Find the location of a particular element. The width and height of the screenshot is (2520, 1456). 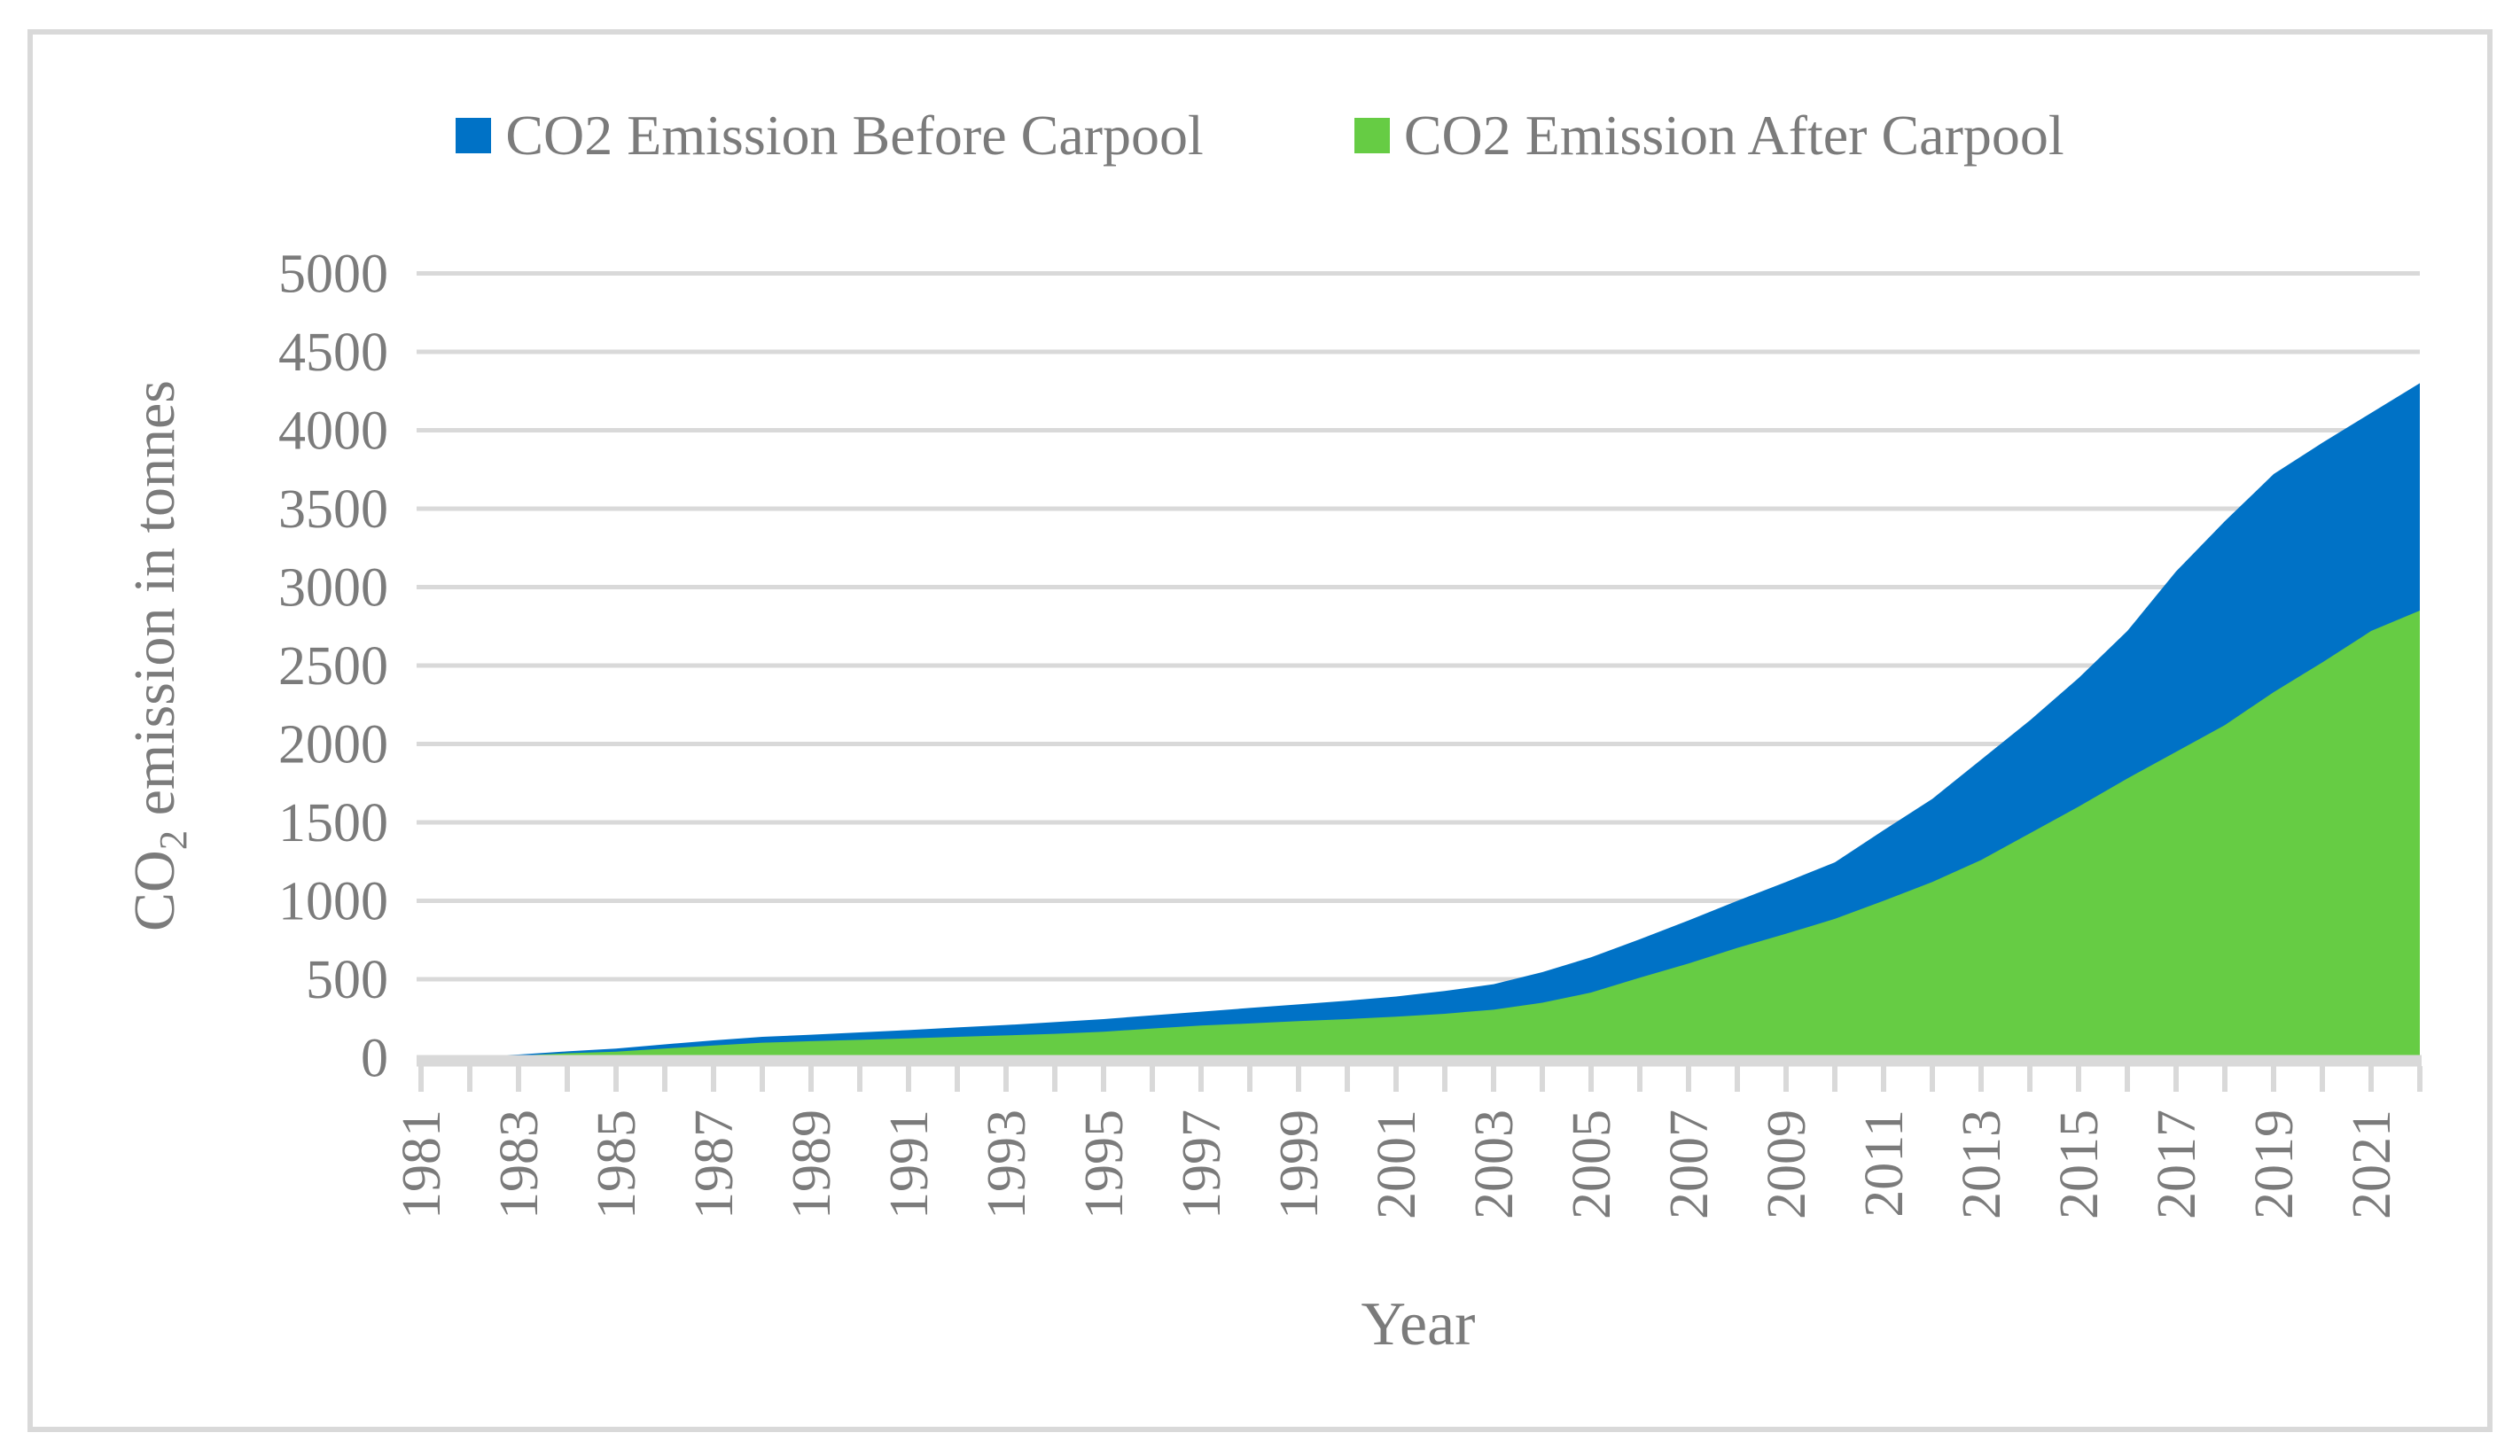

x-tick-label: 2019 is located at coordinates (2274, 1164).